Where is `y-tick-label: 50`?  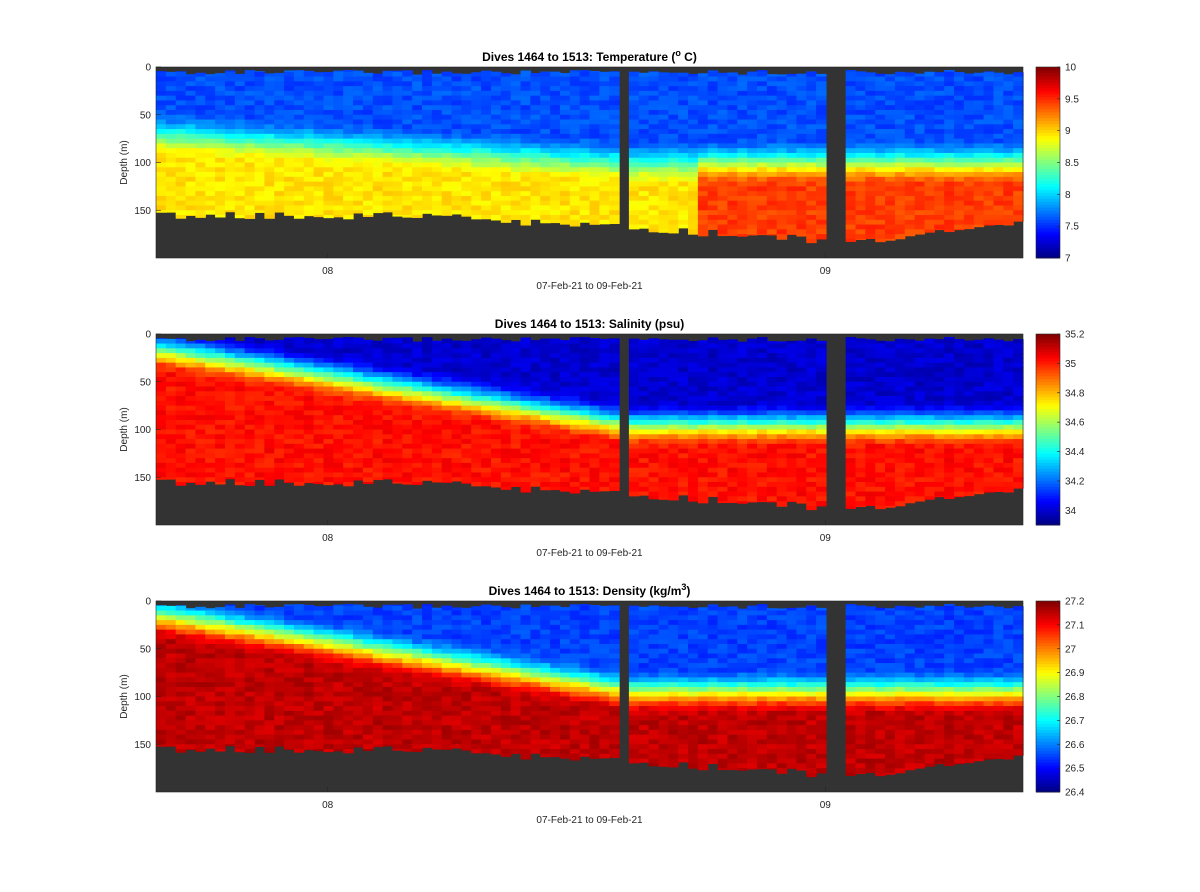 y-tick-label: 50 is located at coordinates (146, 115).